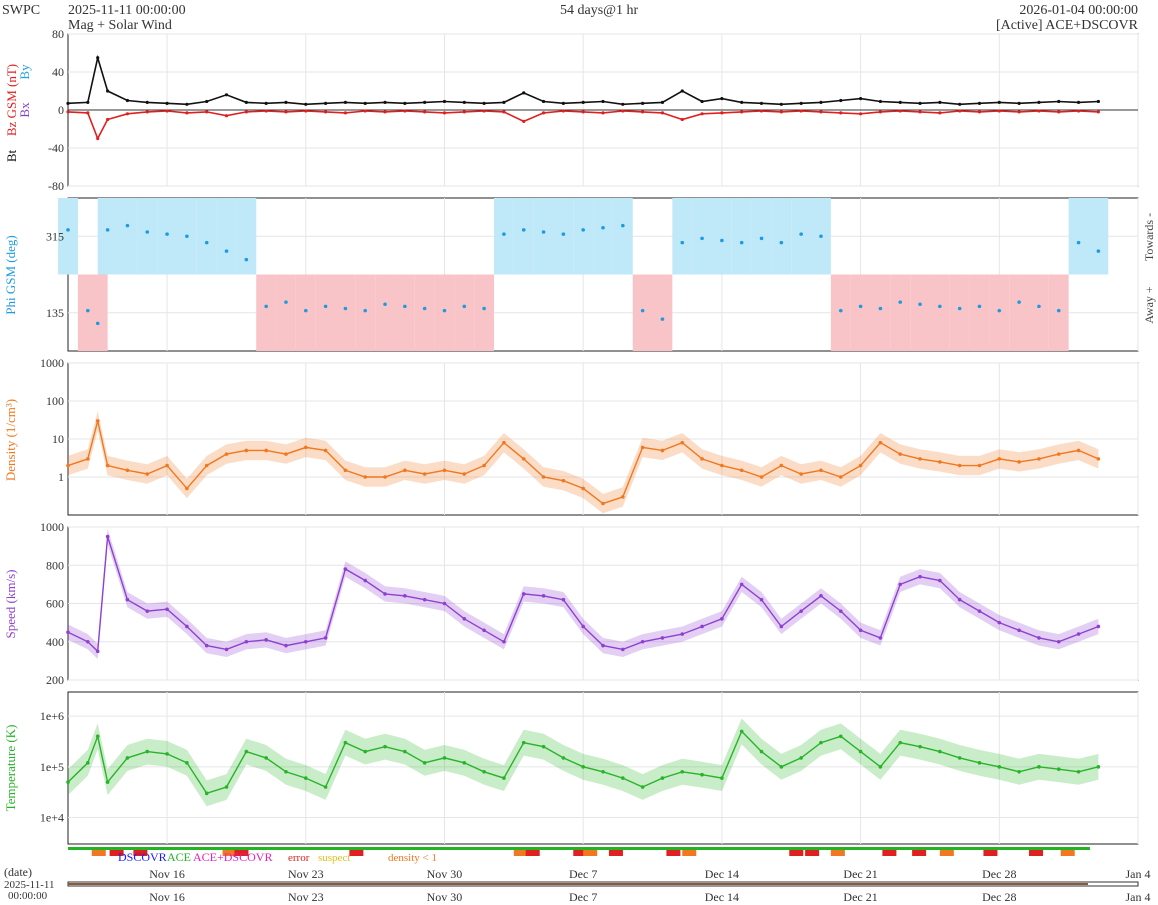 Image resolution: width=1158 pixels, height=905 pixels. I want to click on speed-range-band, so click(583, 593).